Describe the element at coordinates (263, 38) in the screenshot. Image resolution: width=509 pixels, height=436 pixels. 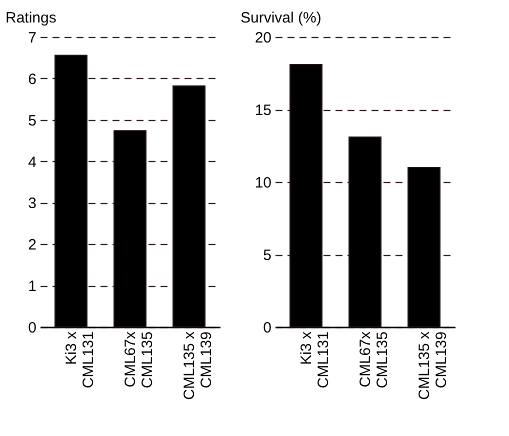
I see `y-tick-label: 20` at that location.